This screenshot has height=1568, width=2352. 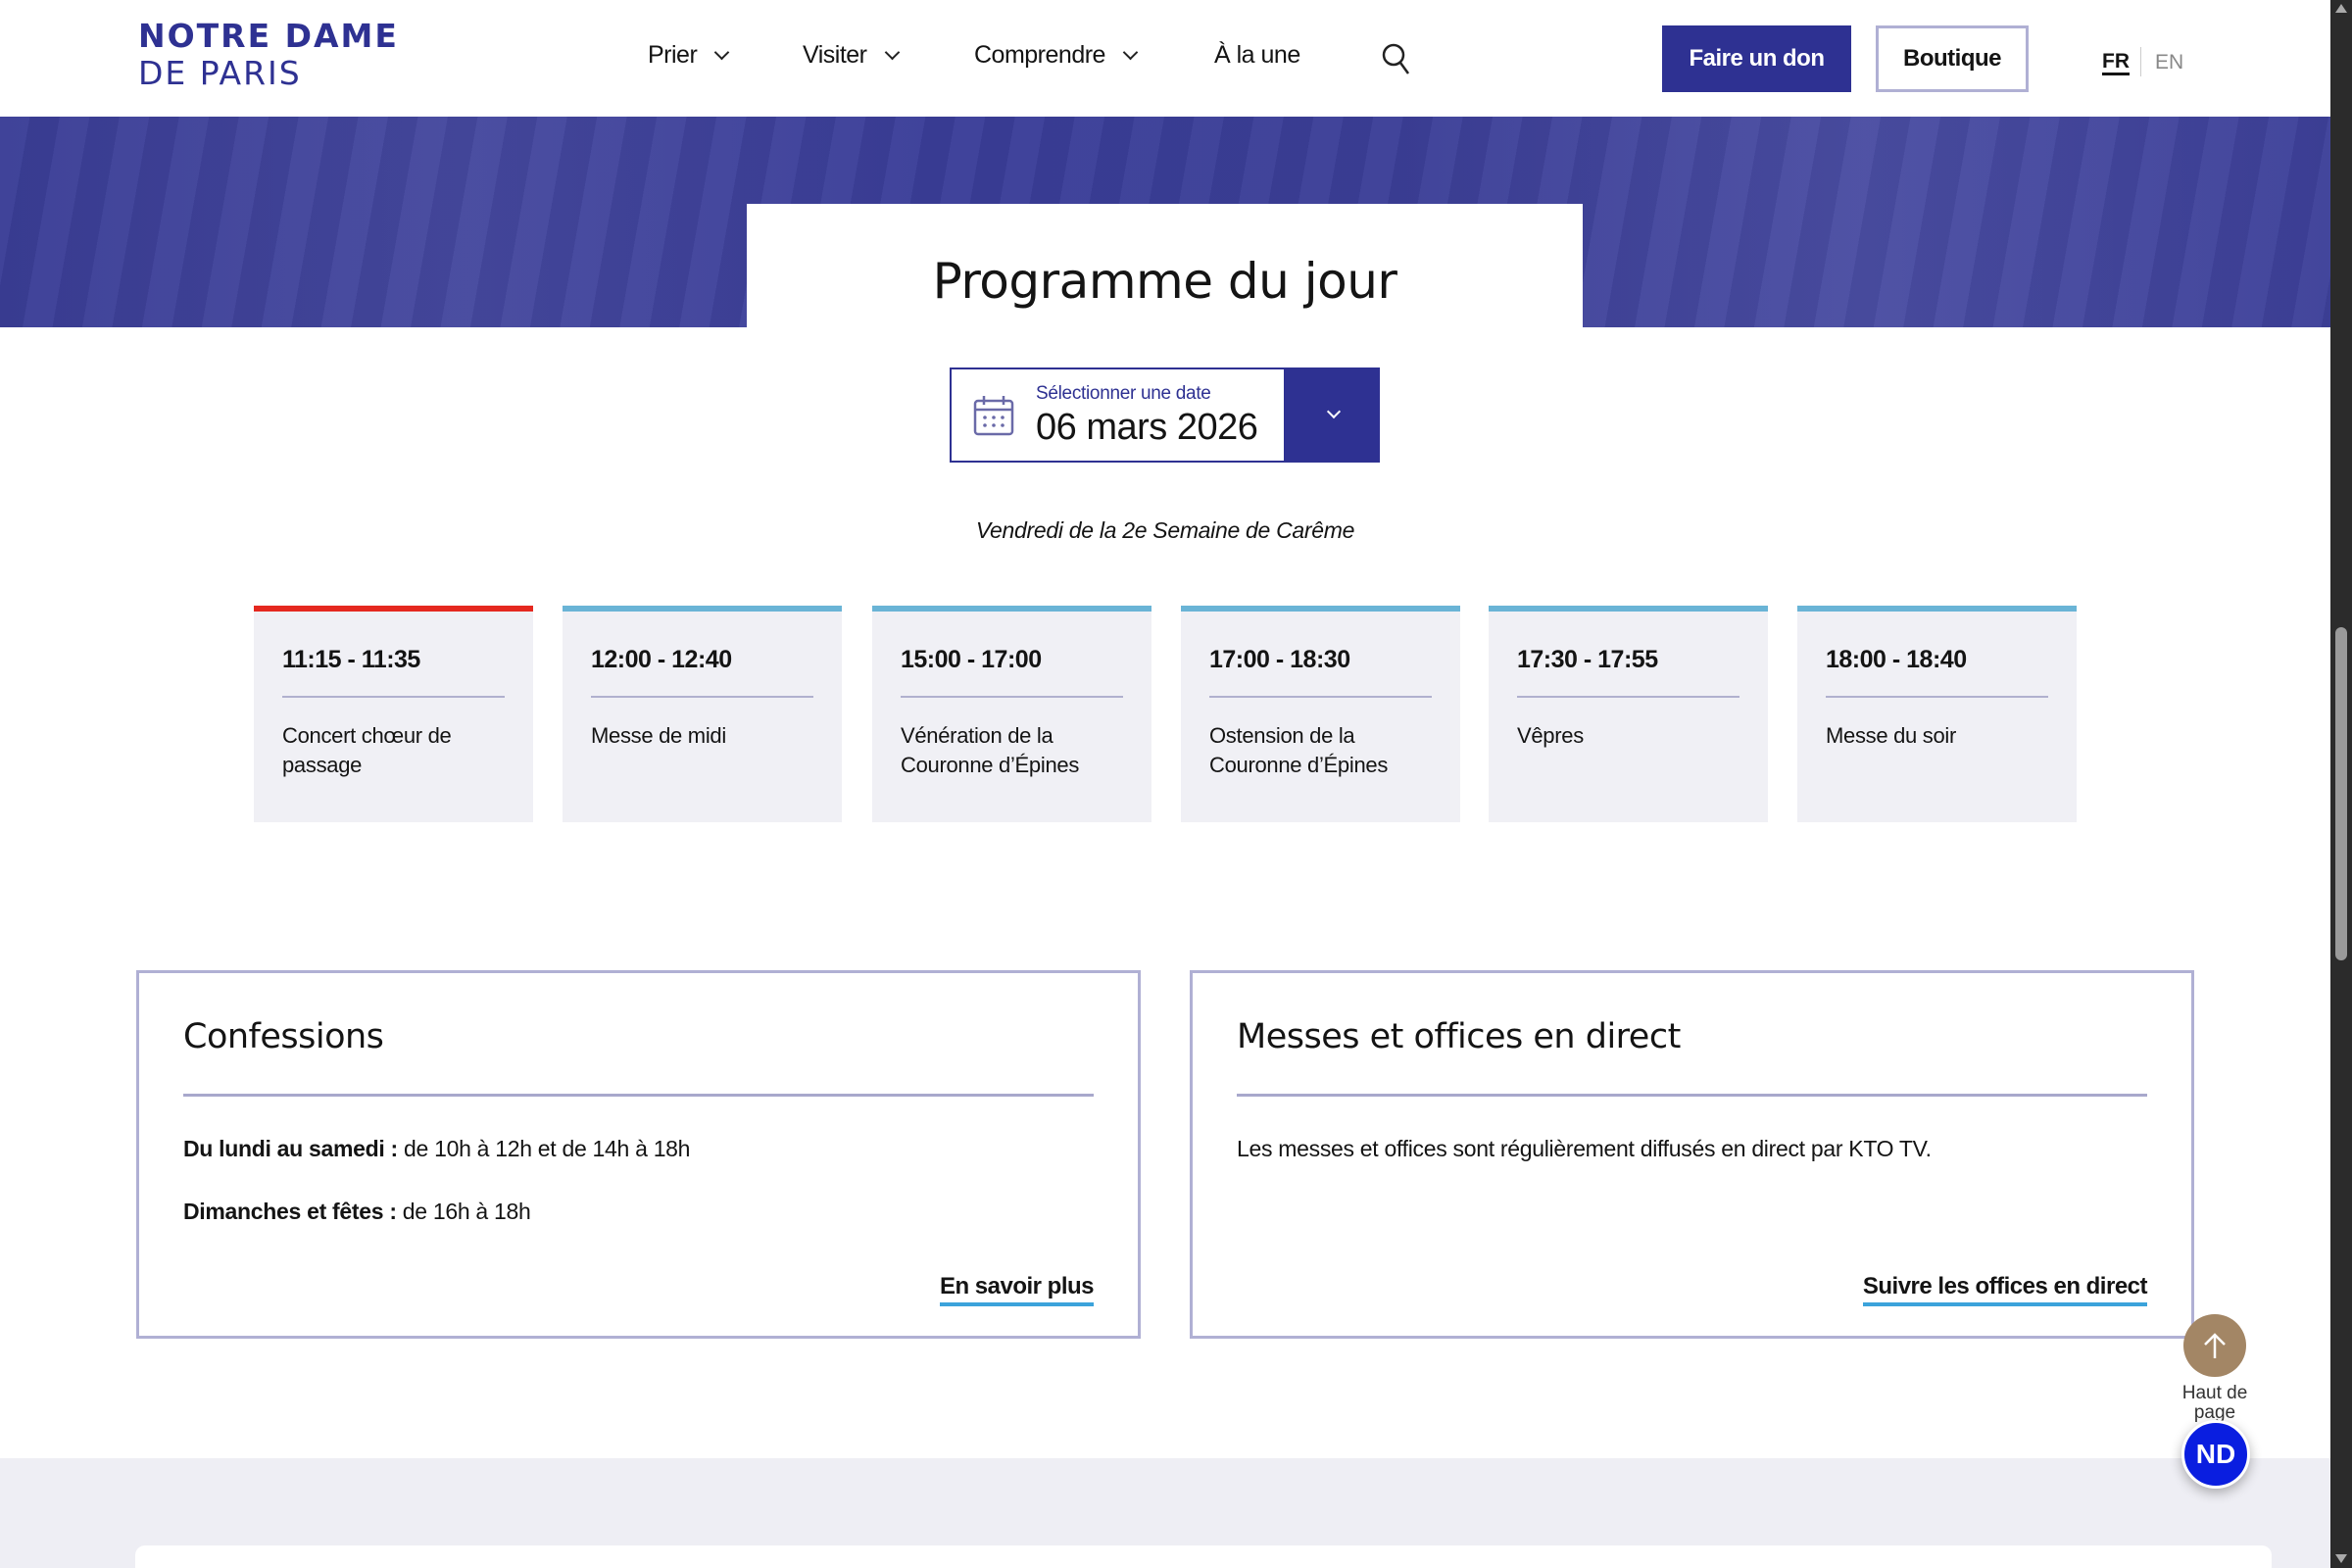 What do you see at coordinates (1937, 714) in the screenshot?
I see `schedule-card: 18:00 - 18:40 Messe du soir` at bounding box center [1937, 714].